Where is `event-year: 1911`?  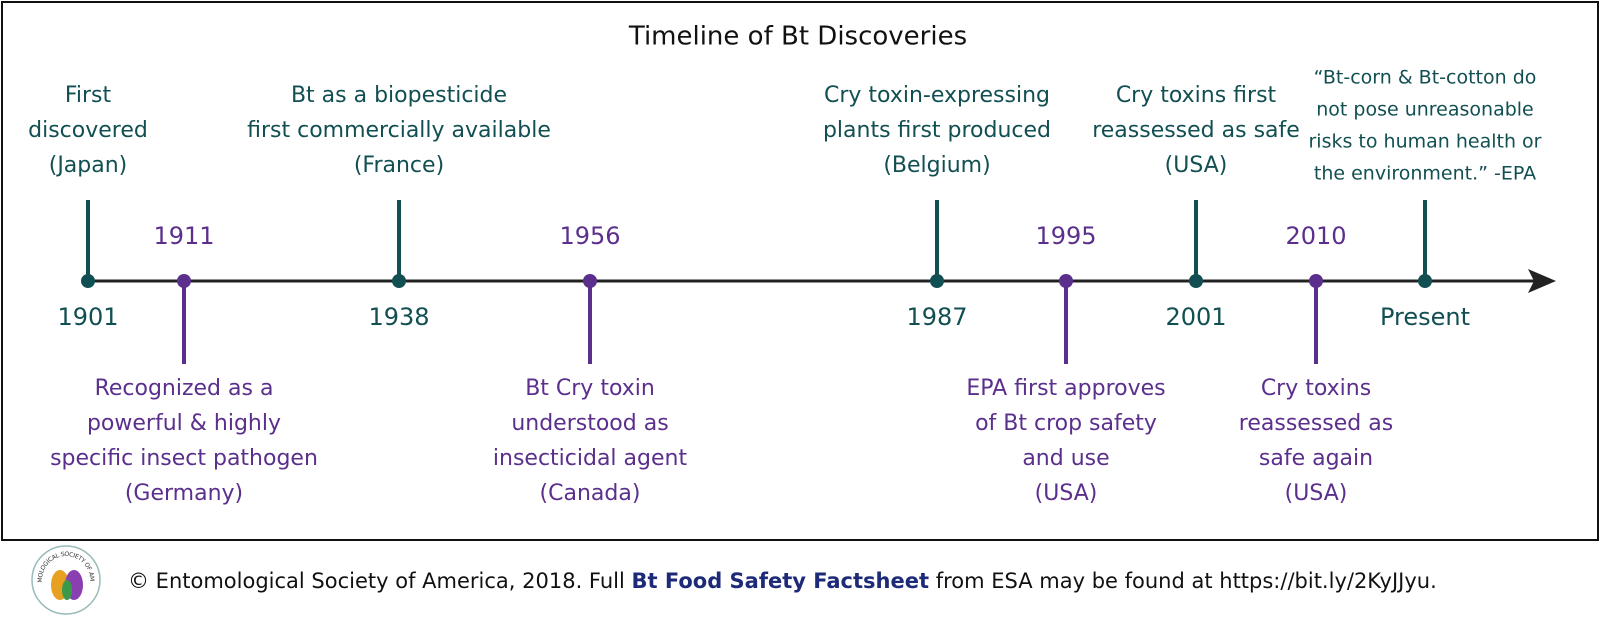 event-year: 1911 is located at coordinates (183, 236).